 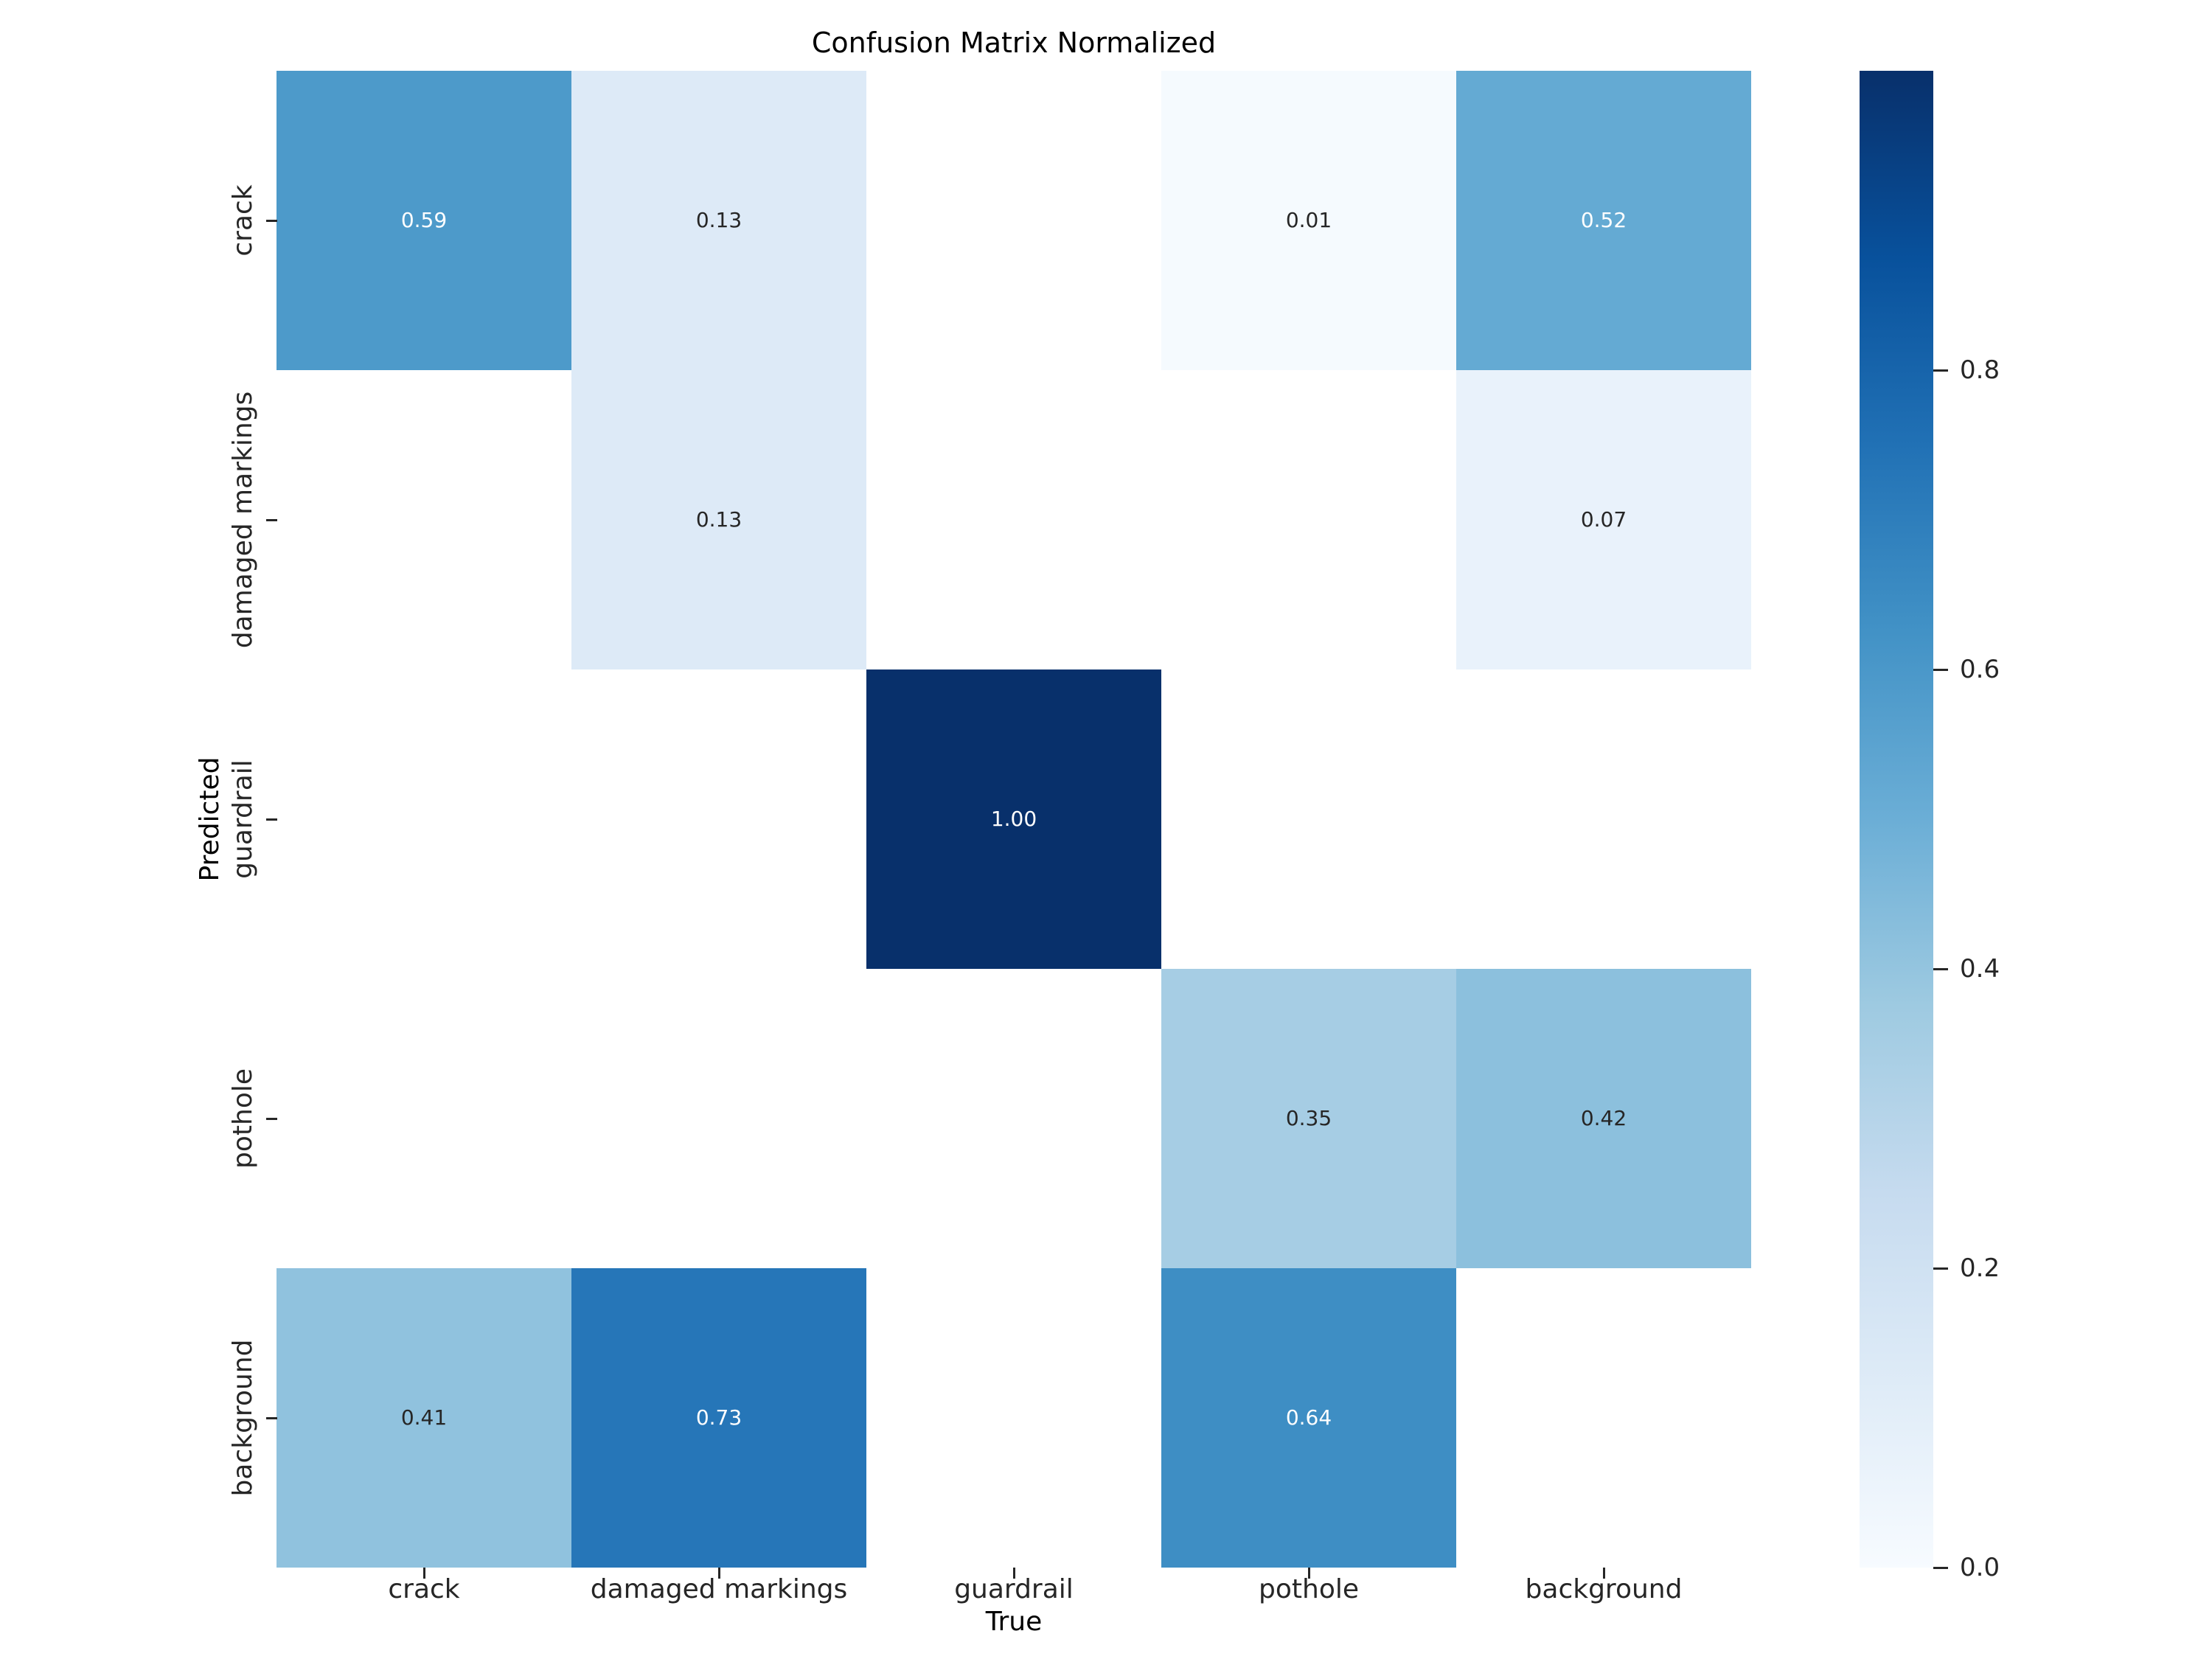 What do you see at coordinates (243, 1418) in the screenshot?
I see `y-tick-label: background` at bounding box center [243, 1418].